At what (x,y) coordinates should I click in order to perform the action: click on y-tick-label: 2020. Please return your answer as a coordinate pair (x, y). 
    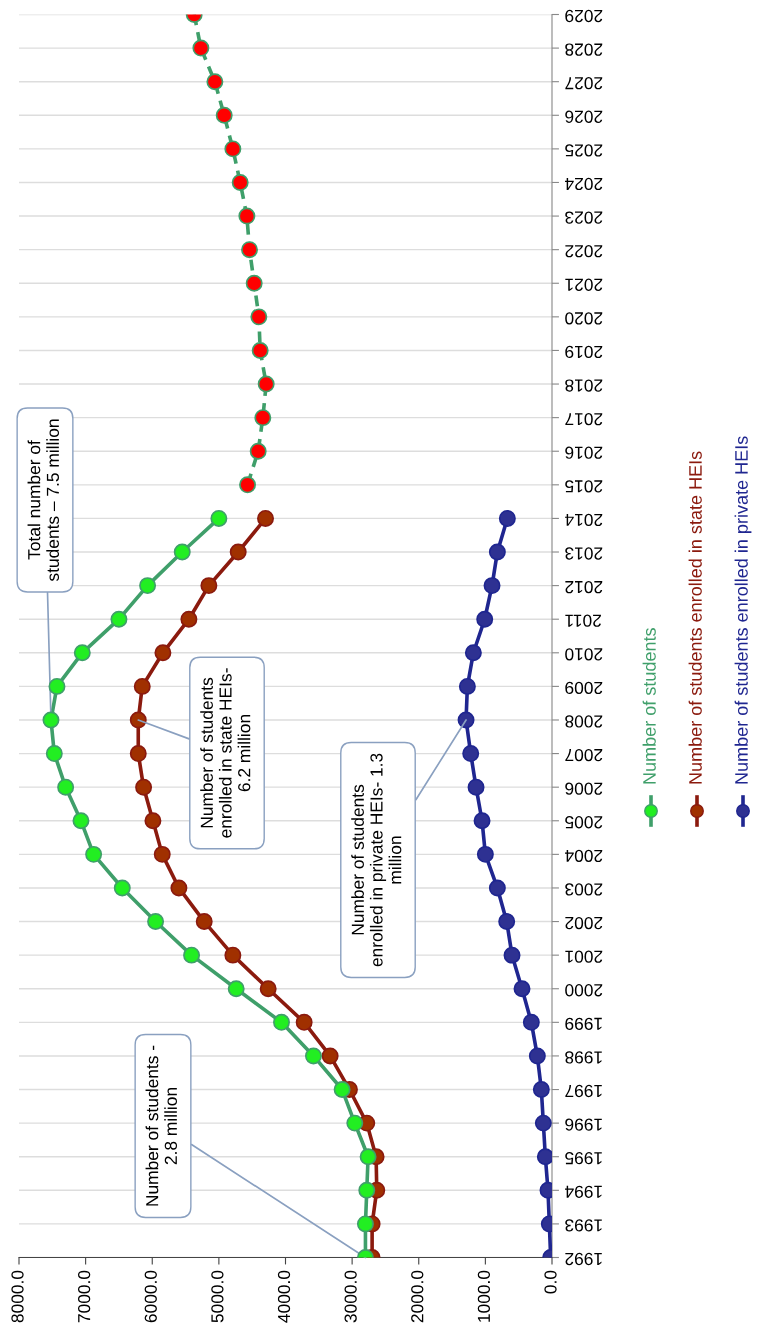
    Looking at the image, I should click on (584, 318).